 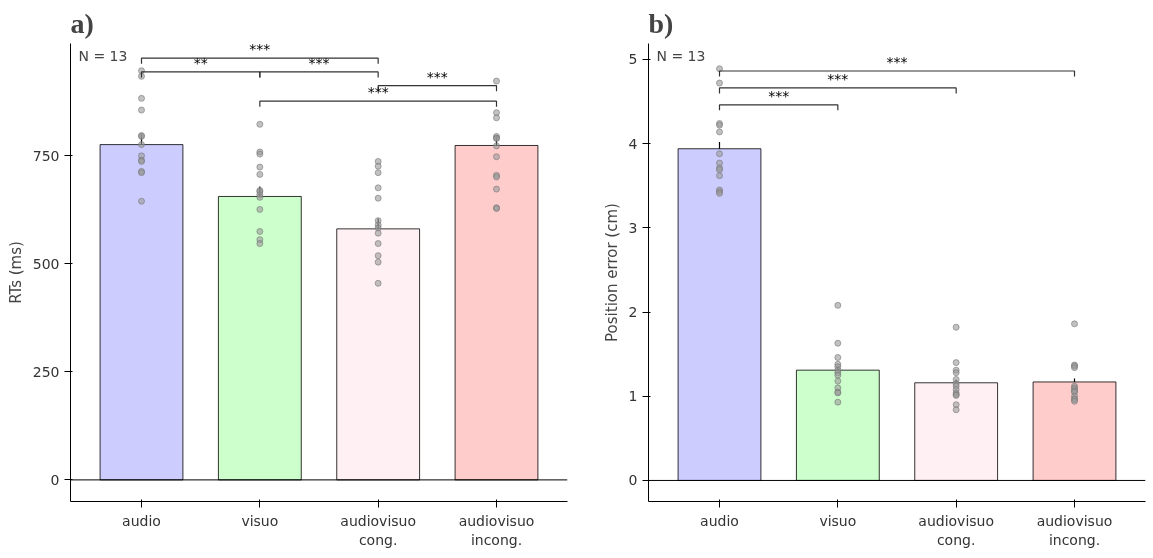 I want to click on y-tick-label: 1, so click(x=633, y=396).